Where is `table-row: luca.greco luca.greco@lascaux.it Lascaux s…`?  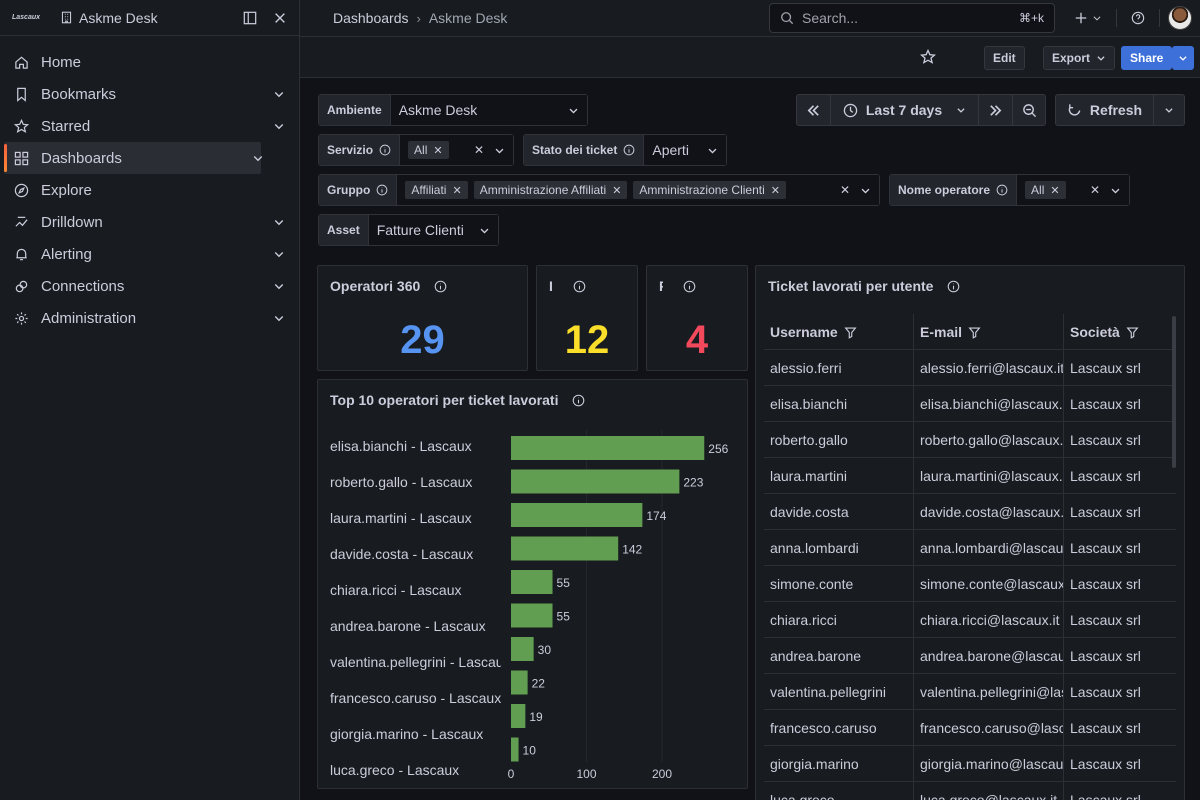 table-row: luca.greco luca.greco@lascaux.it Lascaux s… is located at coordinates (970, 791).